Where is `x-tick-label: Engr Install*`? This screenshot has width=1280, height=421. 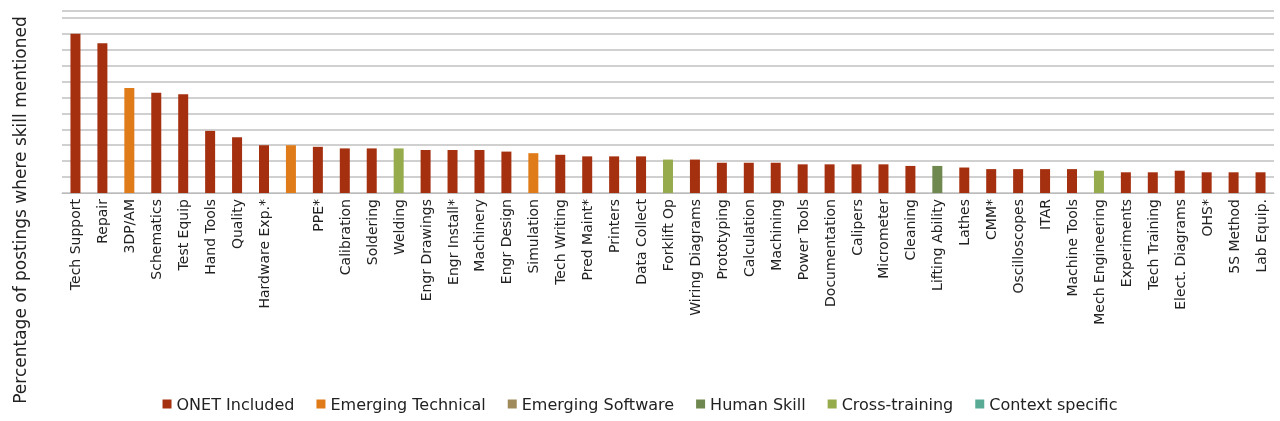
x-tick-label: Engr Install* is located at coordinates (452, 242).